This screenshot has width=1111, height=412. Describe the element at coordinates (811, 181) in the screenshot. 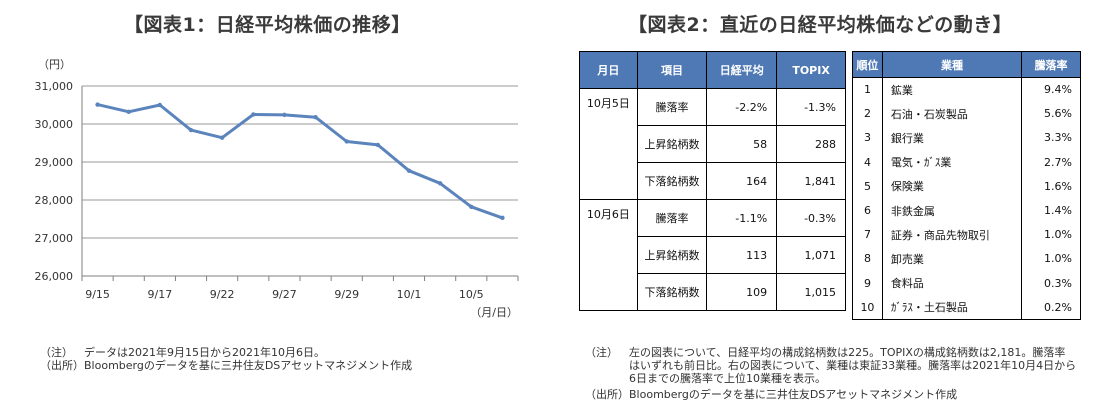

I see `topix-cell: 1,841` at that location.